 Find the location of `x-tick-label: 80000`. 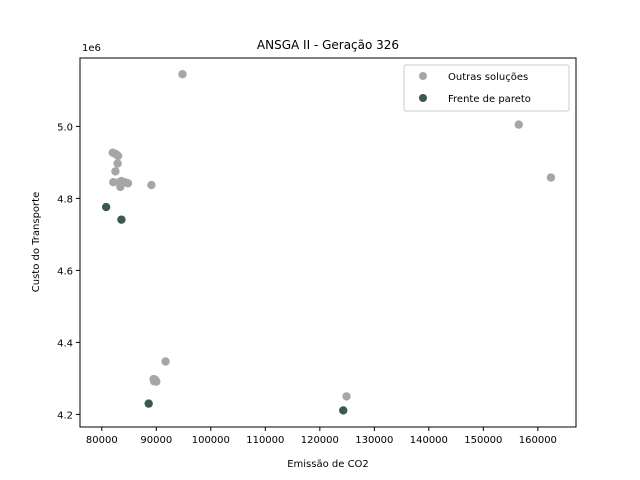

x-tick-label: 80000 is located at coordinates (102, 440).